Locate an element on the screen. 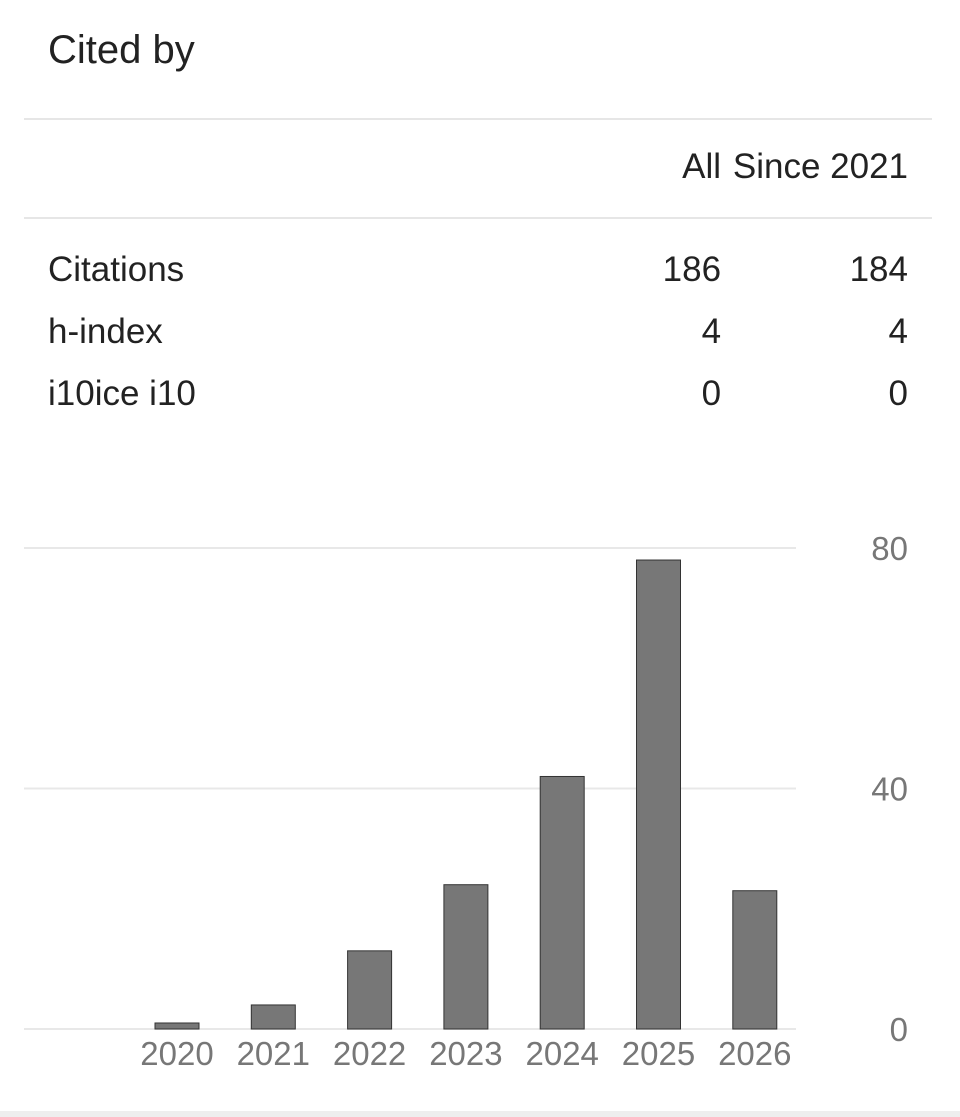  x-tick-label: 2026 is located at coordinates (754, 1053).